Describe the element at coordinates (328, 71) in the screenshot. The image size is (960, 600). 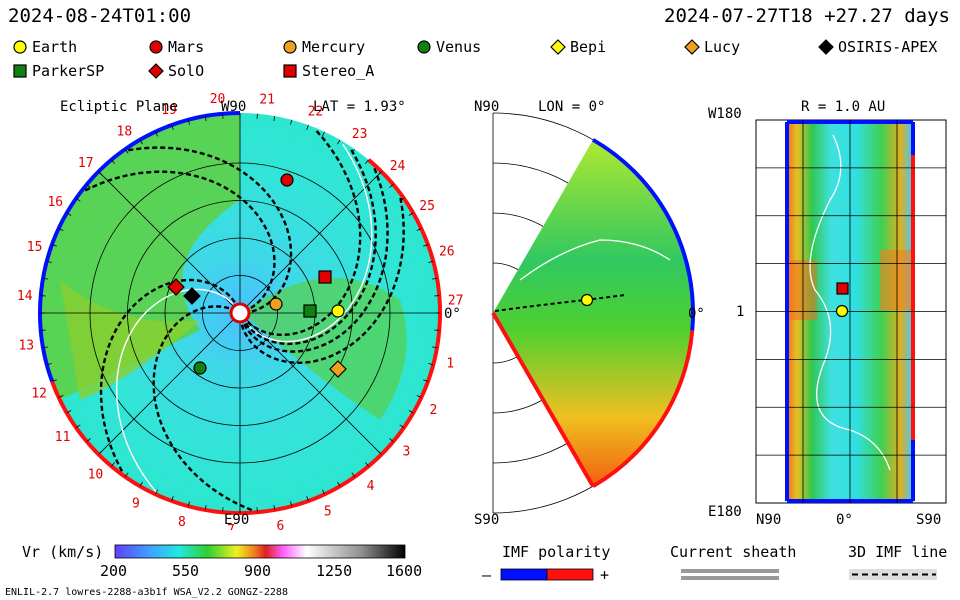
I see `legend-item-stereo-a: Stereo_A` at that location.